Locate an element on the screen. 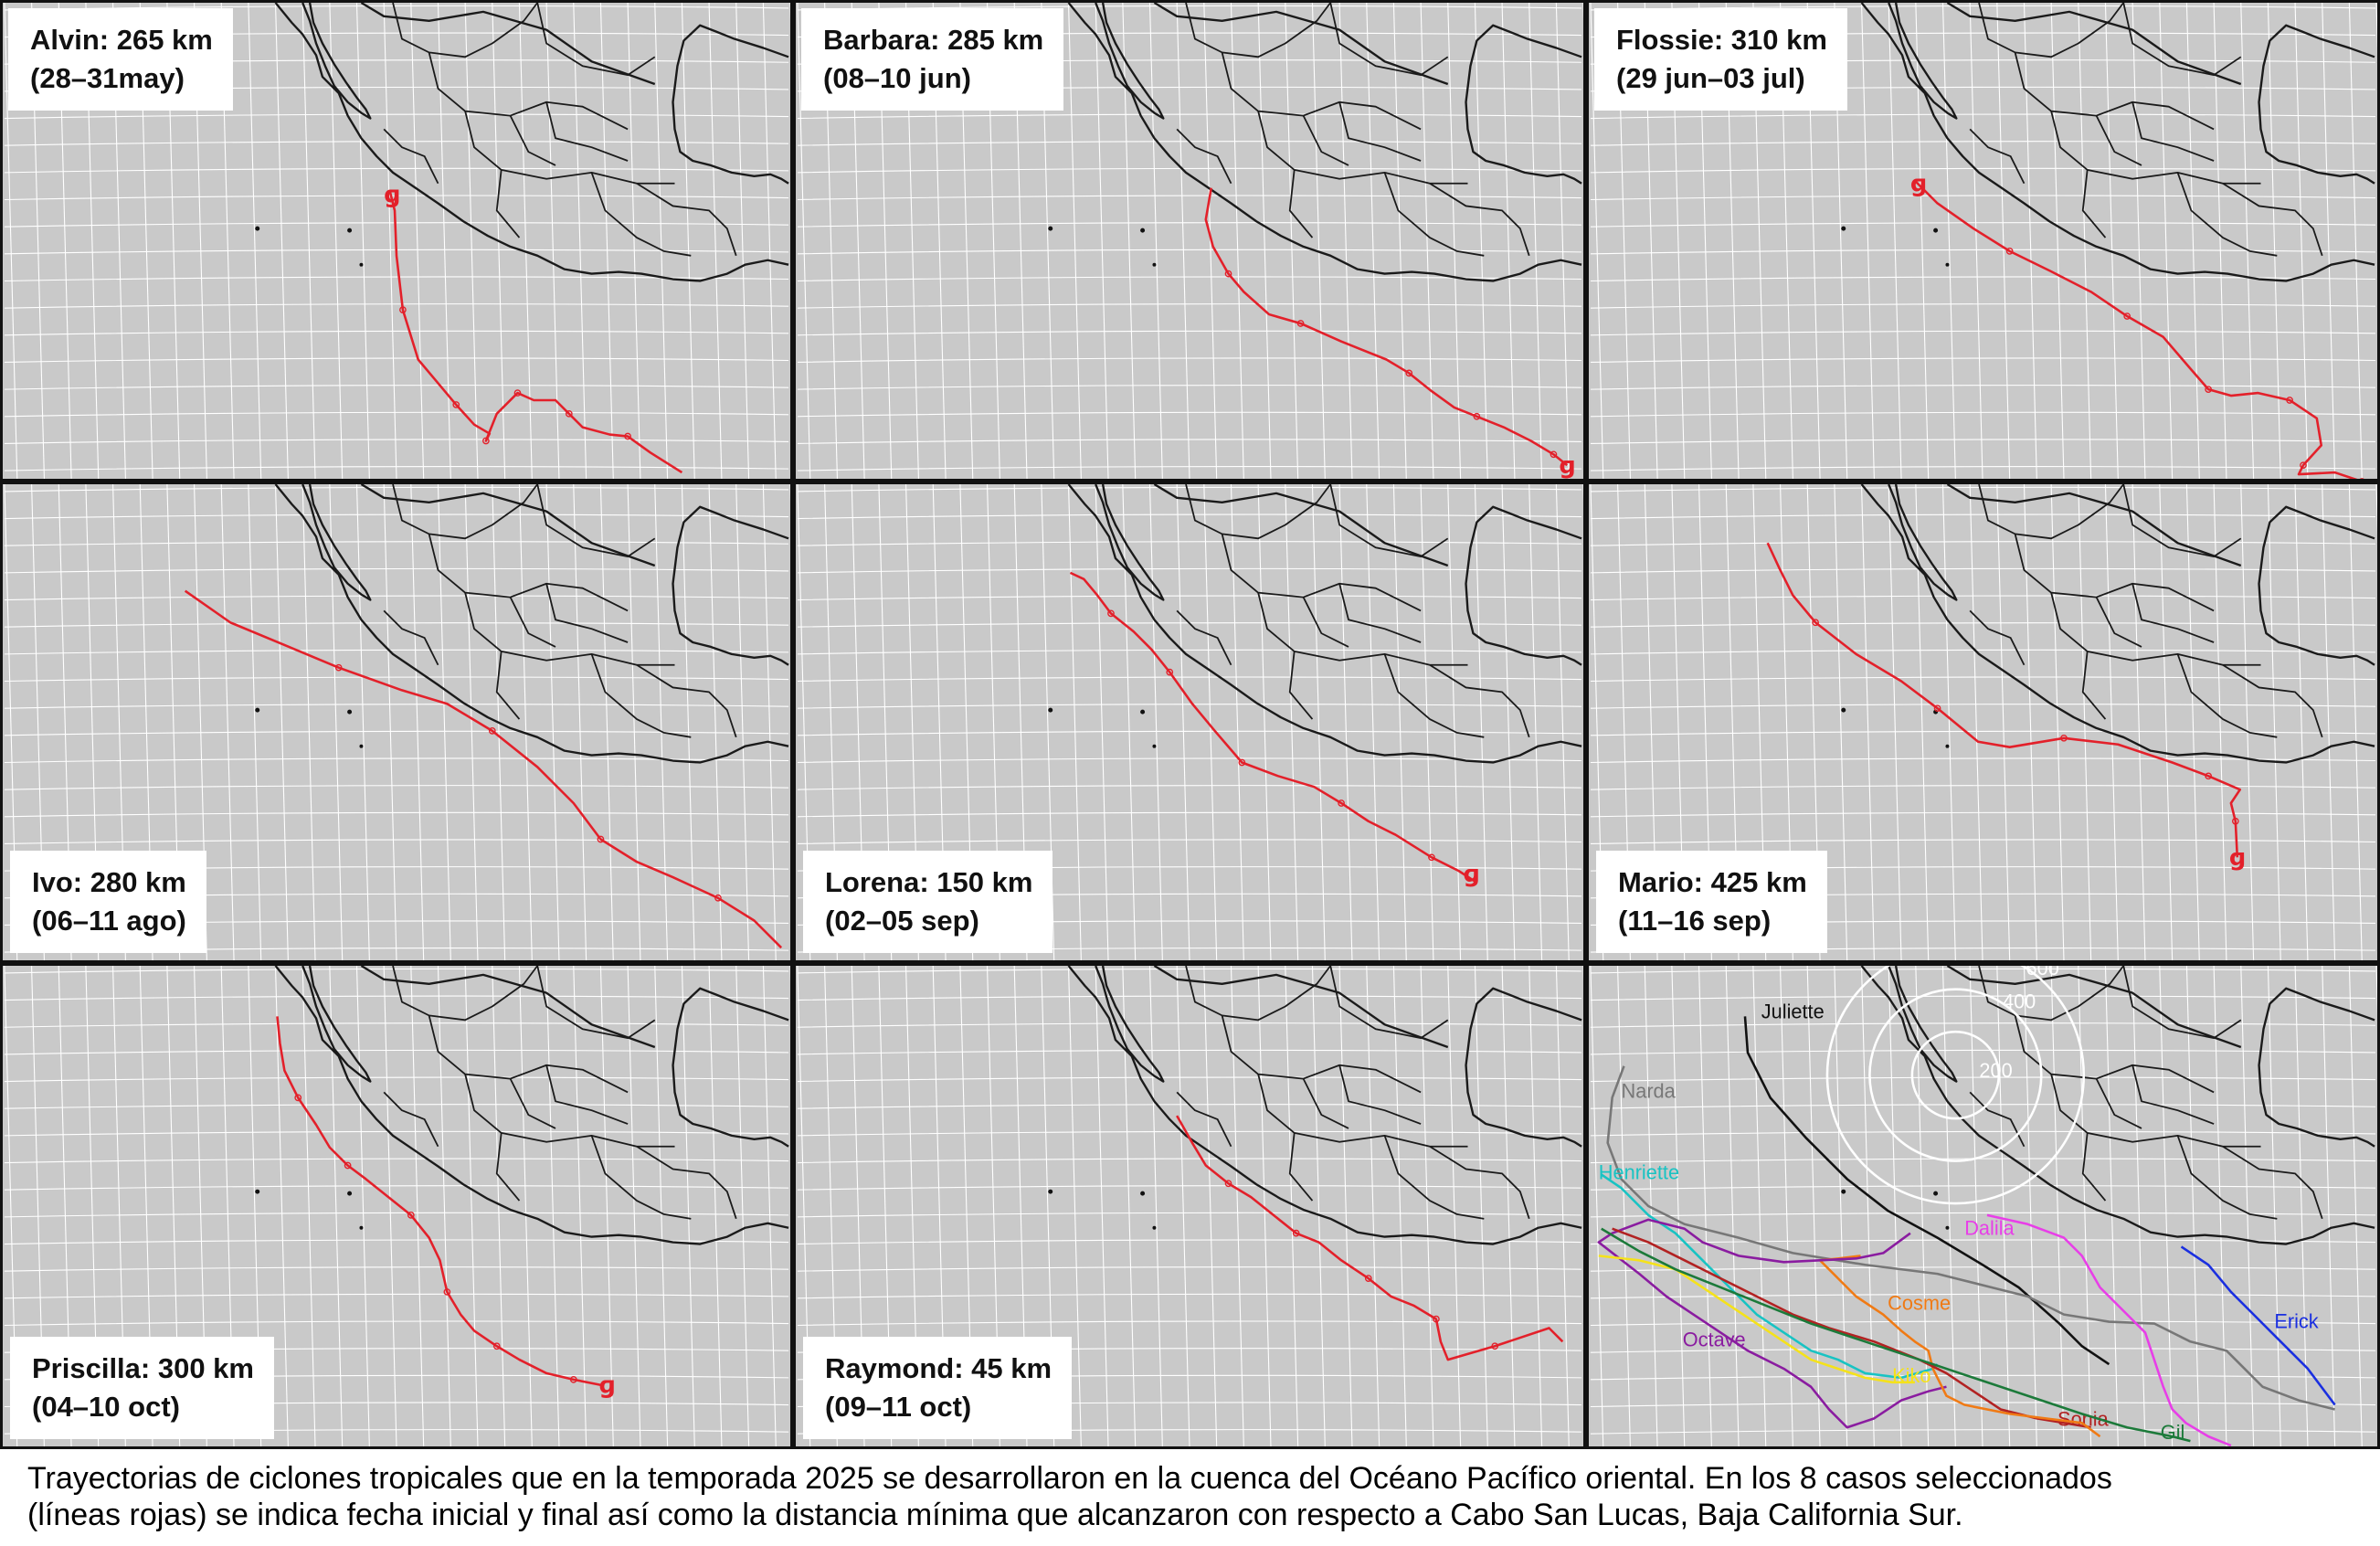  composite-track-narda is located at coordinates (1971, 1238).